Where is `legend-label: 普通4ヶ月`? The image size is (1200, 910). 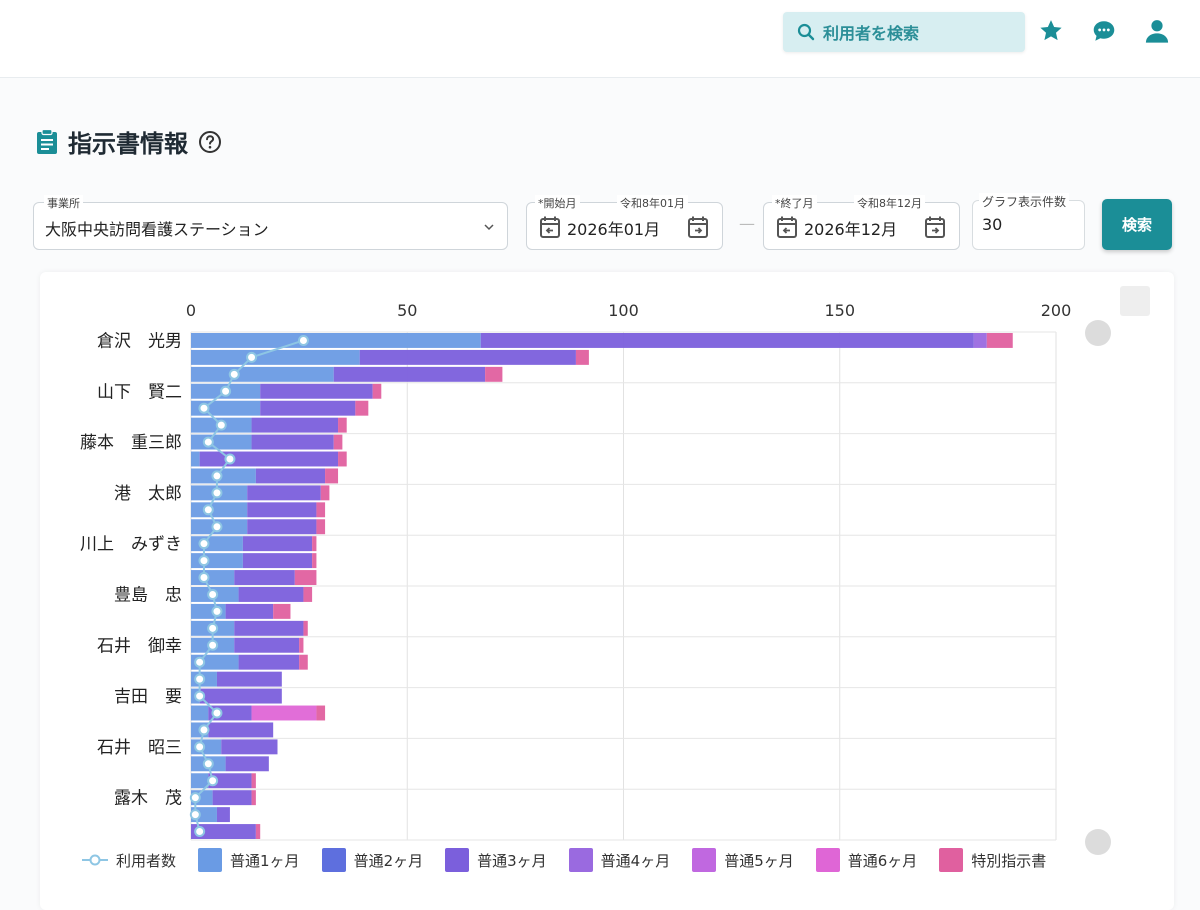
legend-label: 普通4ヶ月 is located at coordinates (635, 860).